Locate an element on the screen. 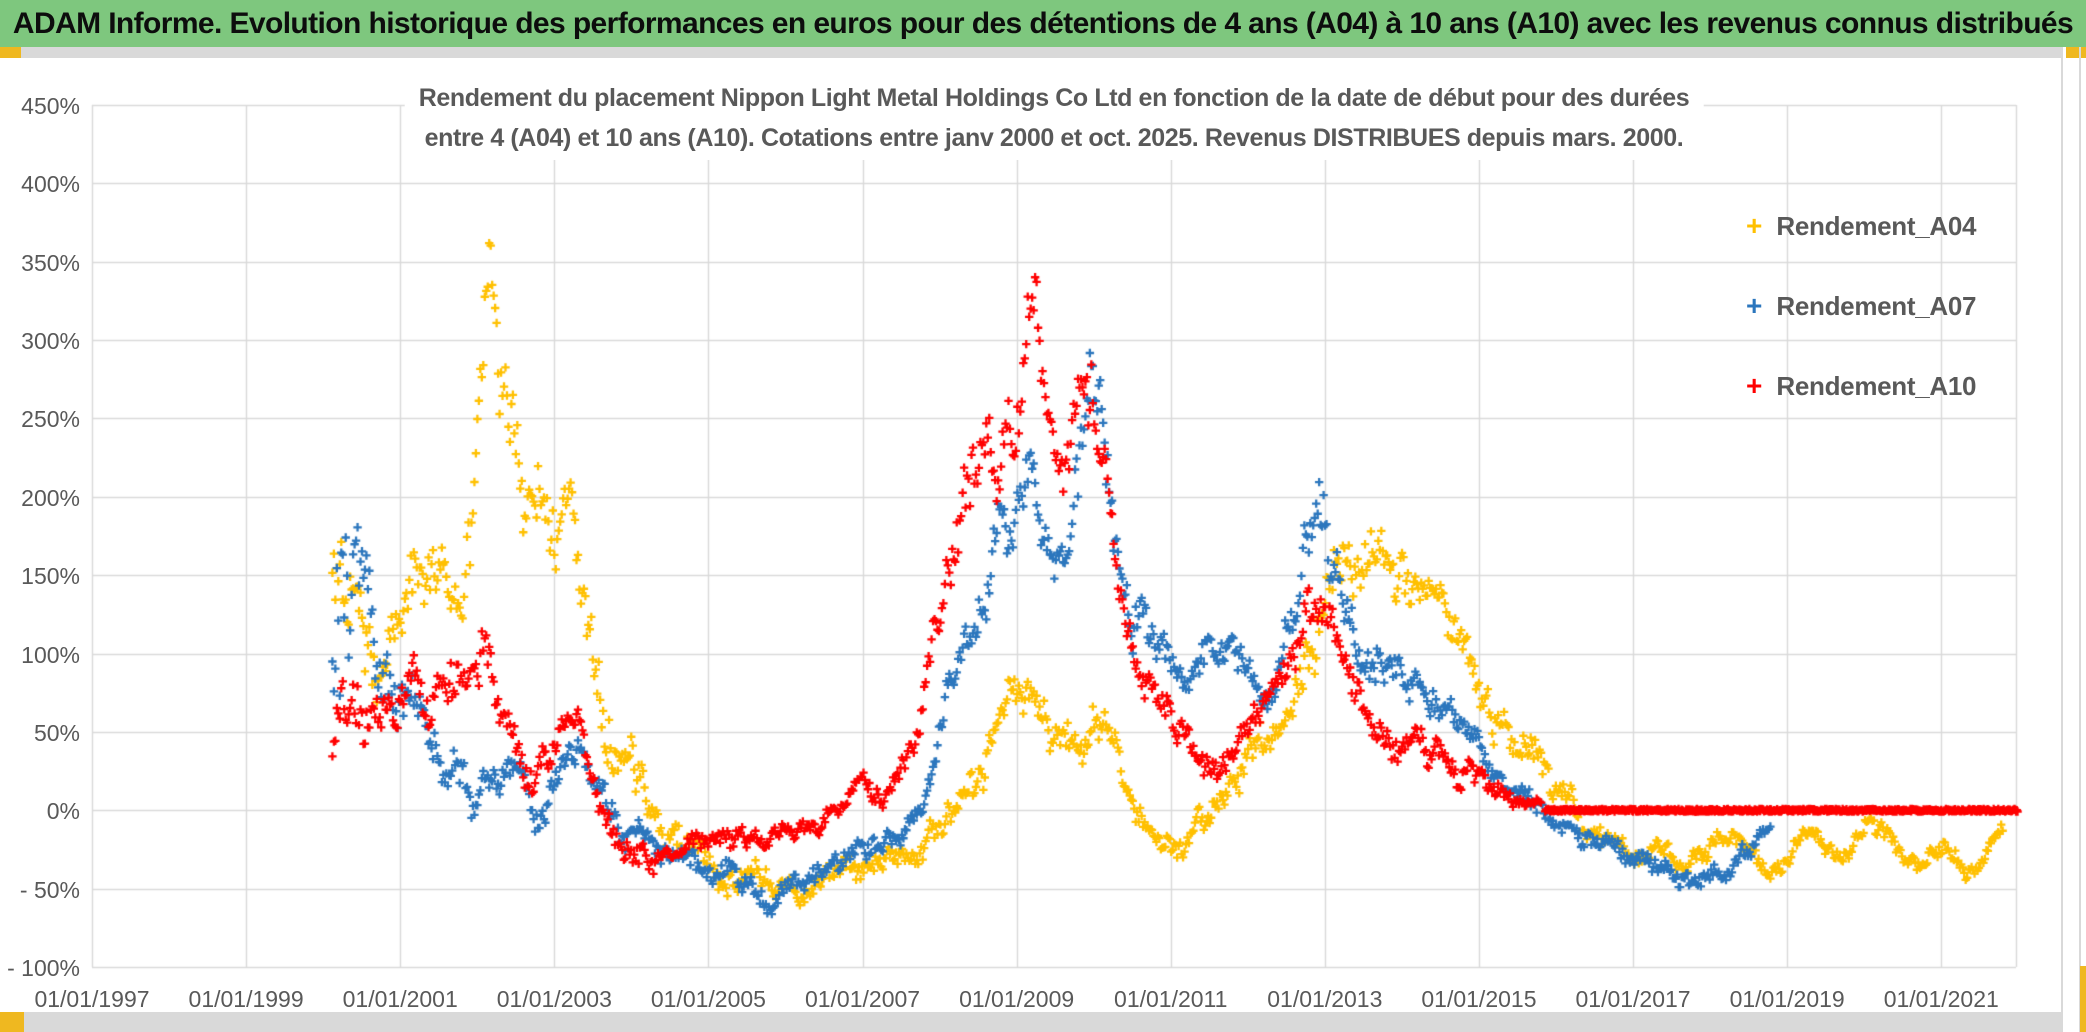 This screenshot has width=2086, height=1032. legend-item-a04: + Rendement_A04 is located at coordinates (1861, 226).